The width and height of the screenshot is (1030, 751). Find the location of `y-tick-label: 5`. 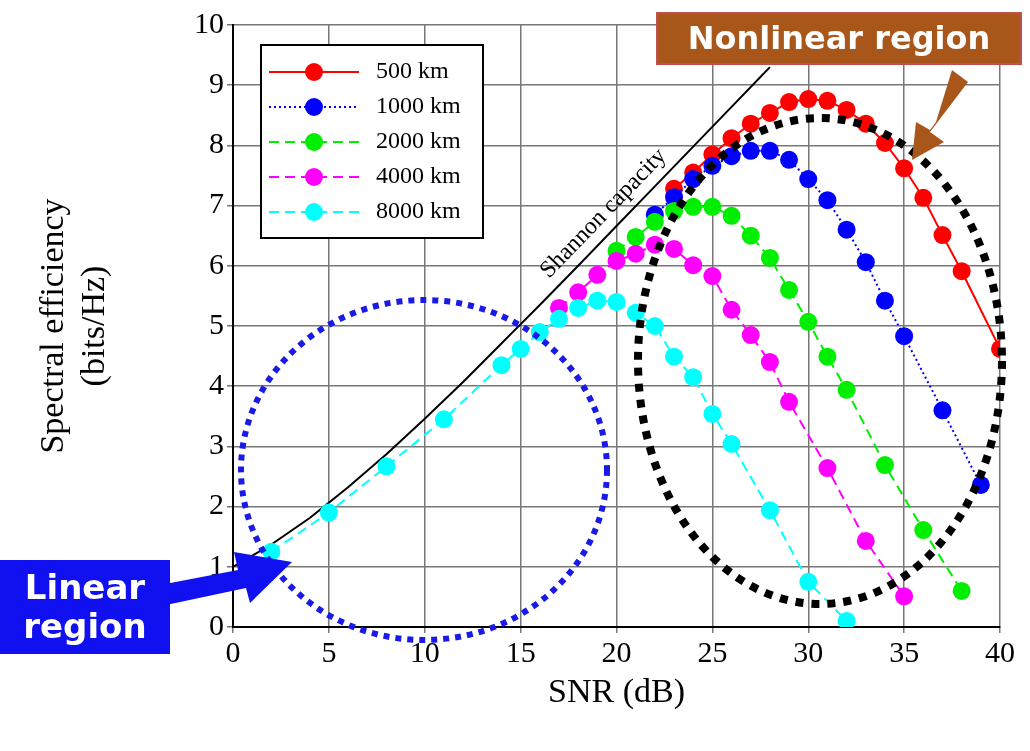

y-tick-label: 5 is located at coordinates (216, 323).